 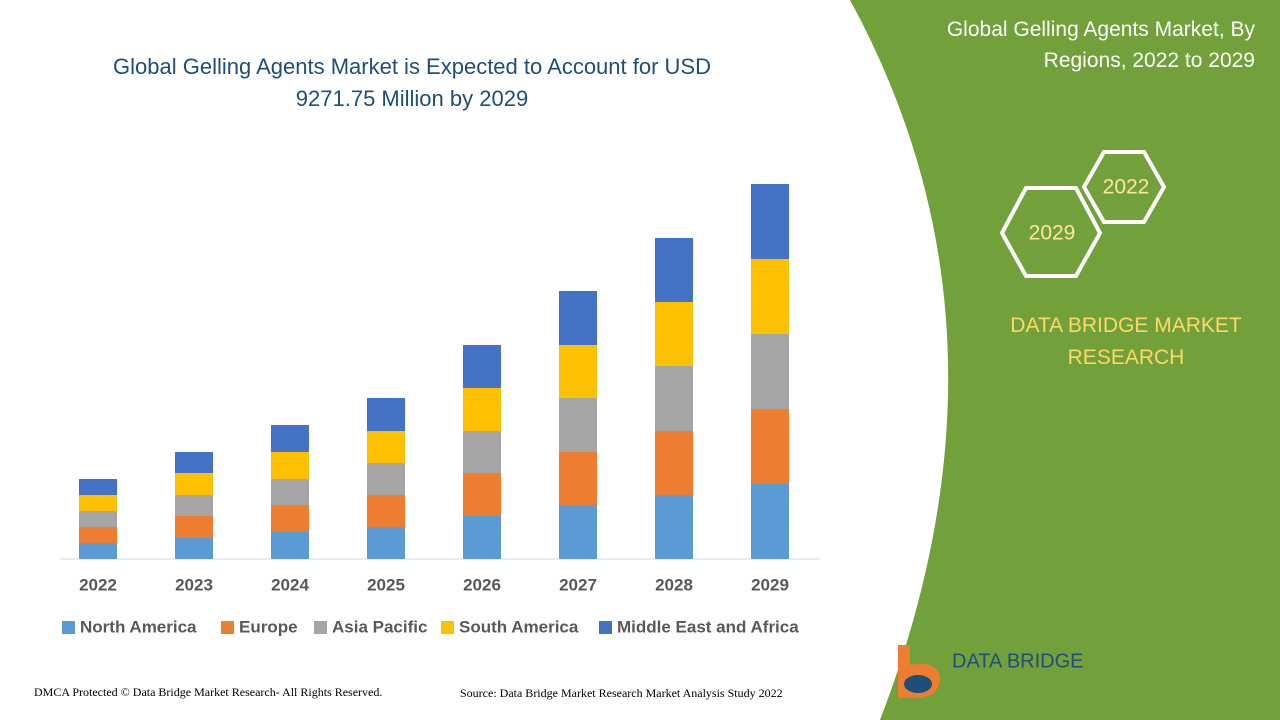 I want to click on hex-label: 2022, so click(x=1126, y=187).